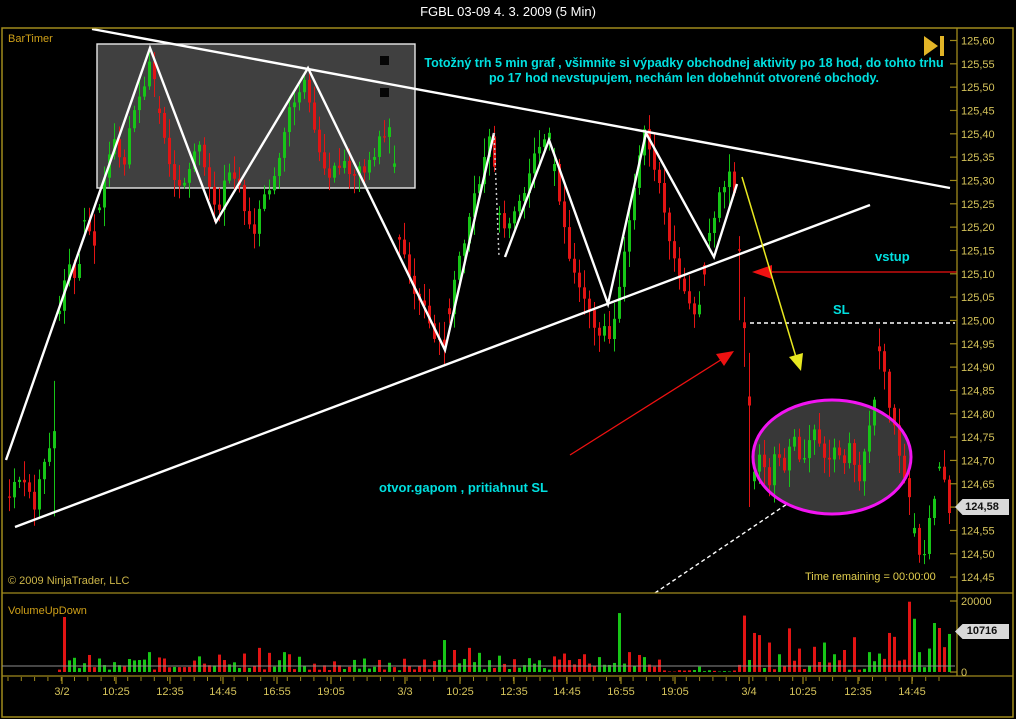  I want to click on axis-tick-label: 125,15, so click(978, 251).